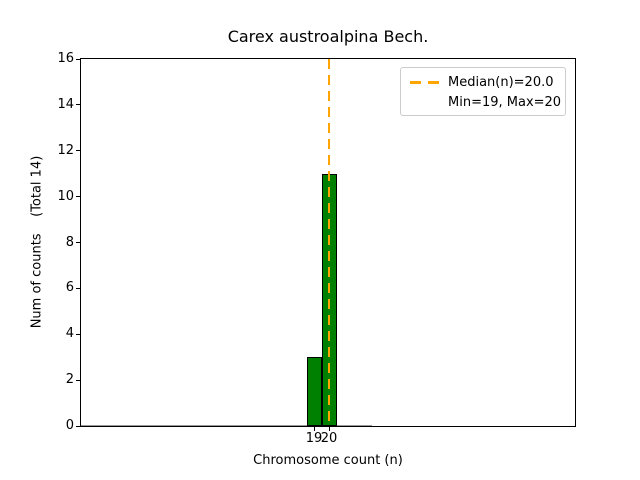  I want to click on y-tick-label: 14, so click(65, 104).